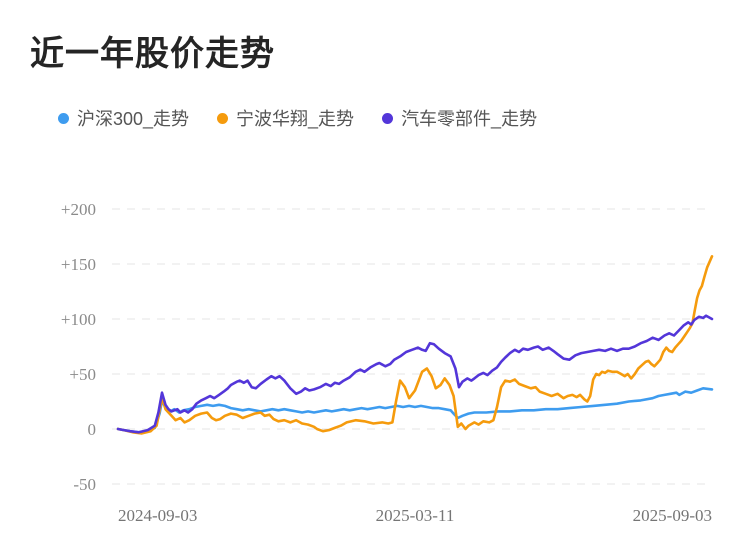  I want to click on y-axis-label: +200, so click(78, 209).